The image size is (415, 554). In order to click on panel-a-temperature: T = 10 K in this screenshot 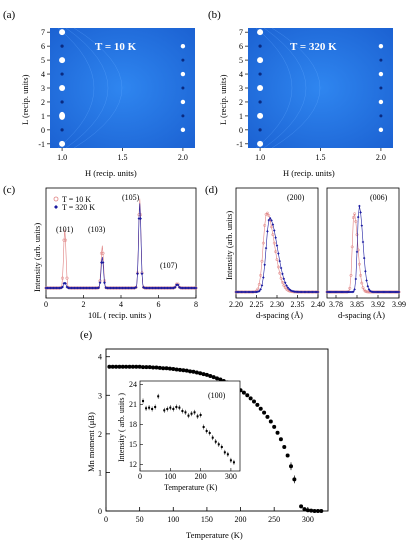, I will do `click(116, 47)`.